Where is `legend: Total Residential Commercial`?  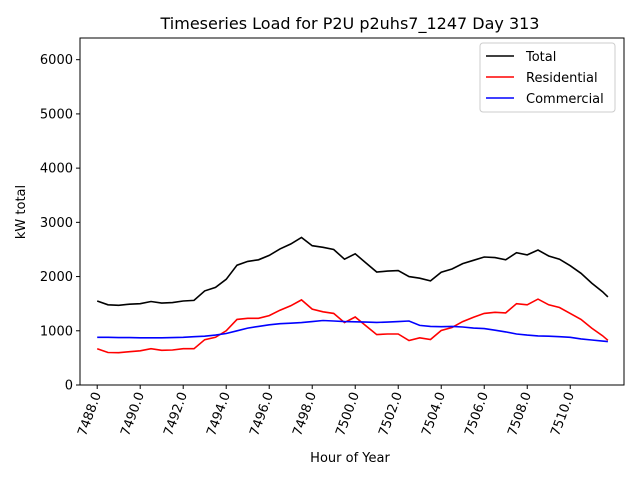
legend: Total Residential Commercial is located at coordinates (547, 77).